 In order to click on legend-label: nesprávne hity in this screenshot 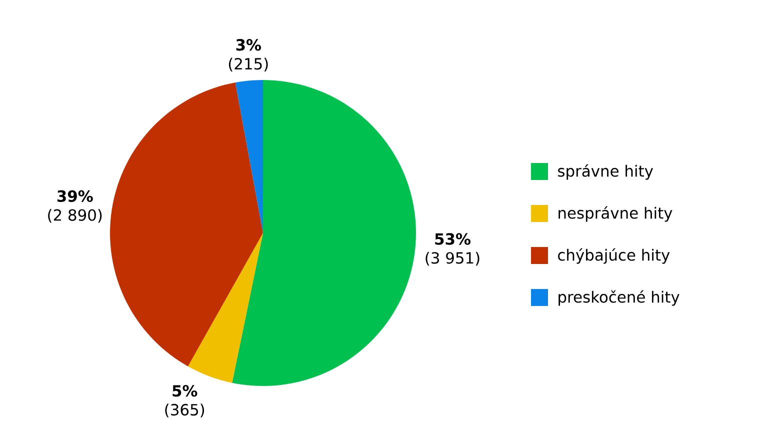, I will do `click(615, 214)`.